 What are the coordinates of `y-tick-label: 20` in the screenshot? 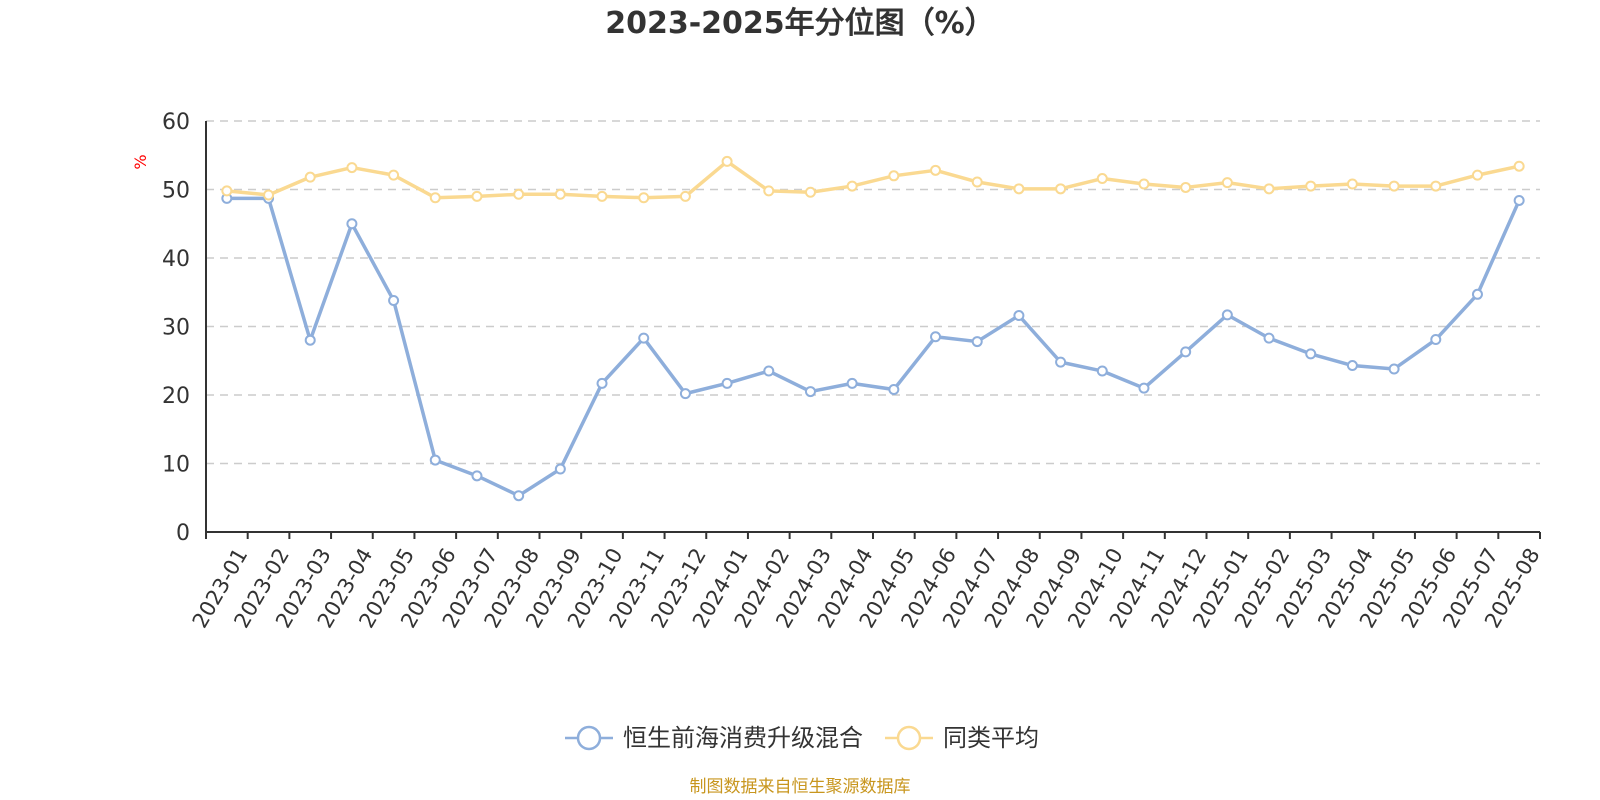 It's located at (176, 396).